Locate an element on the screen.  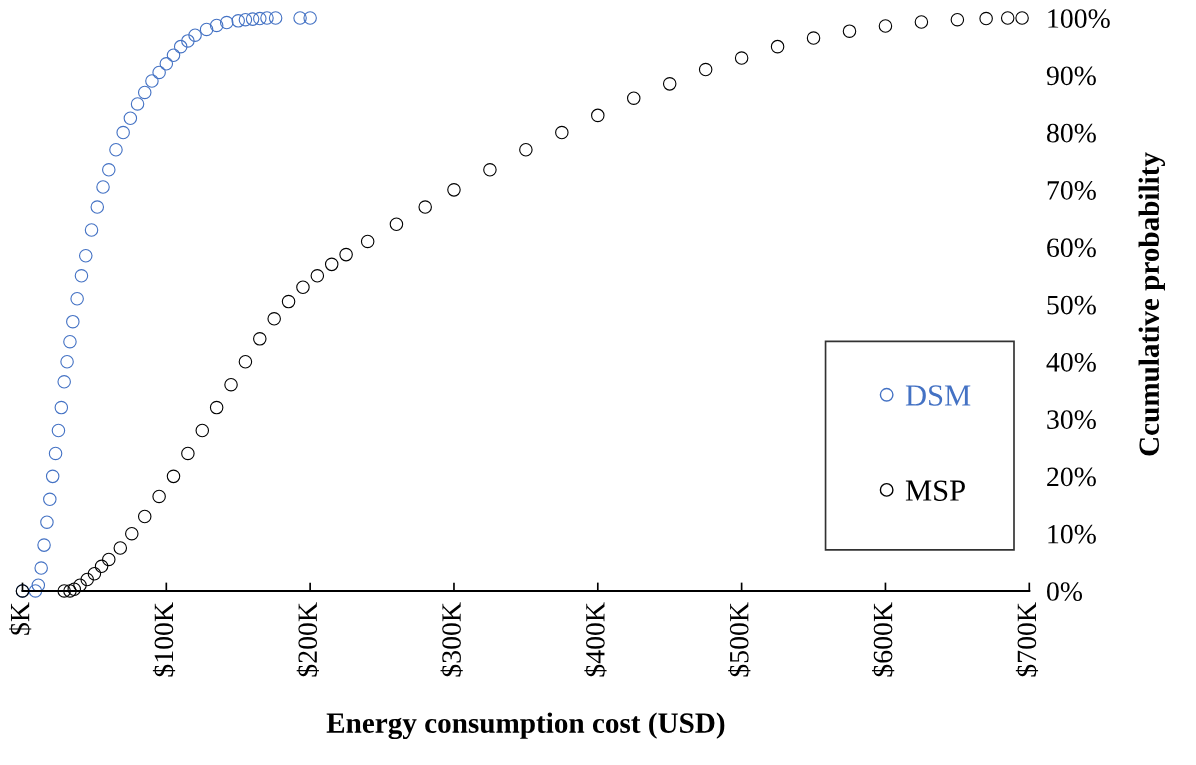
y-tick-label: 30% is located at coordinates (1071, 420).